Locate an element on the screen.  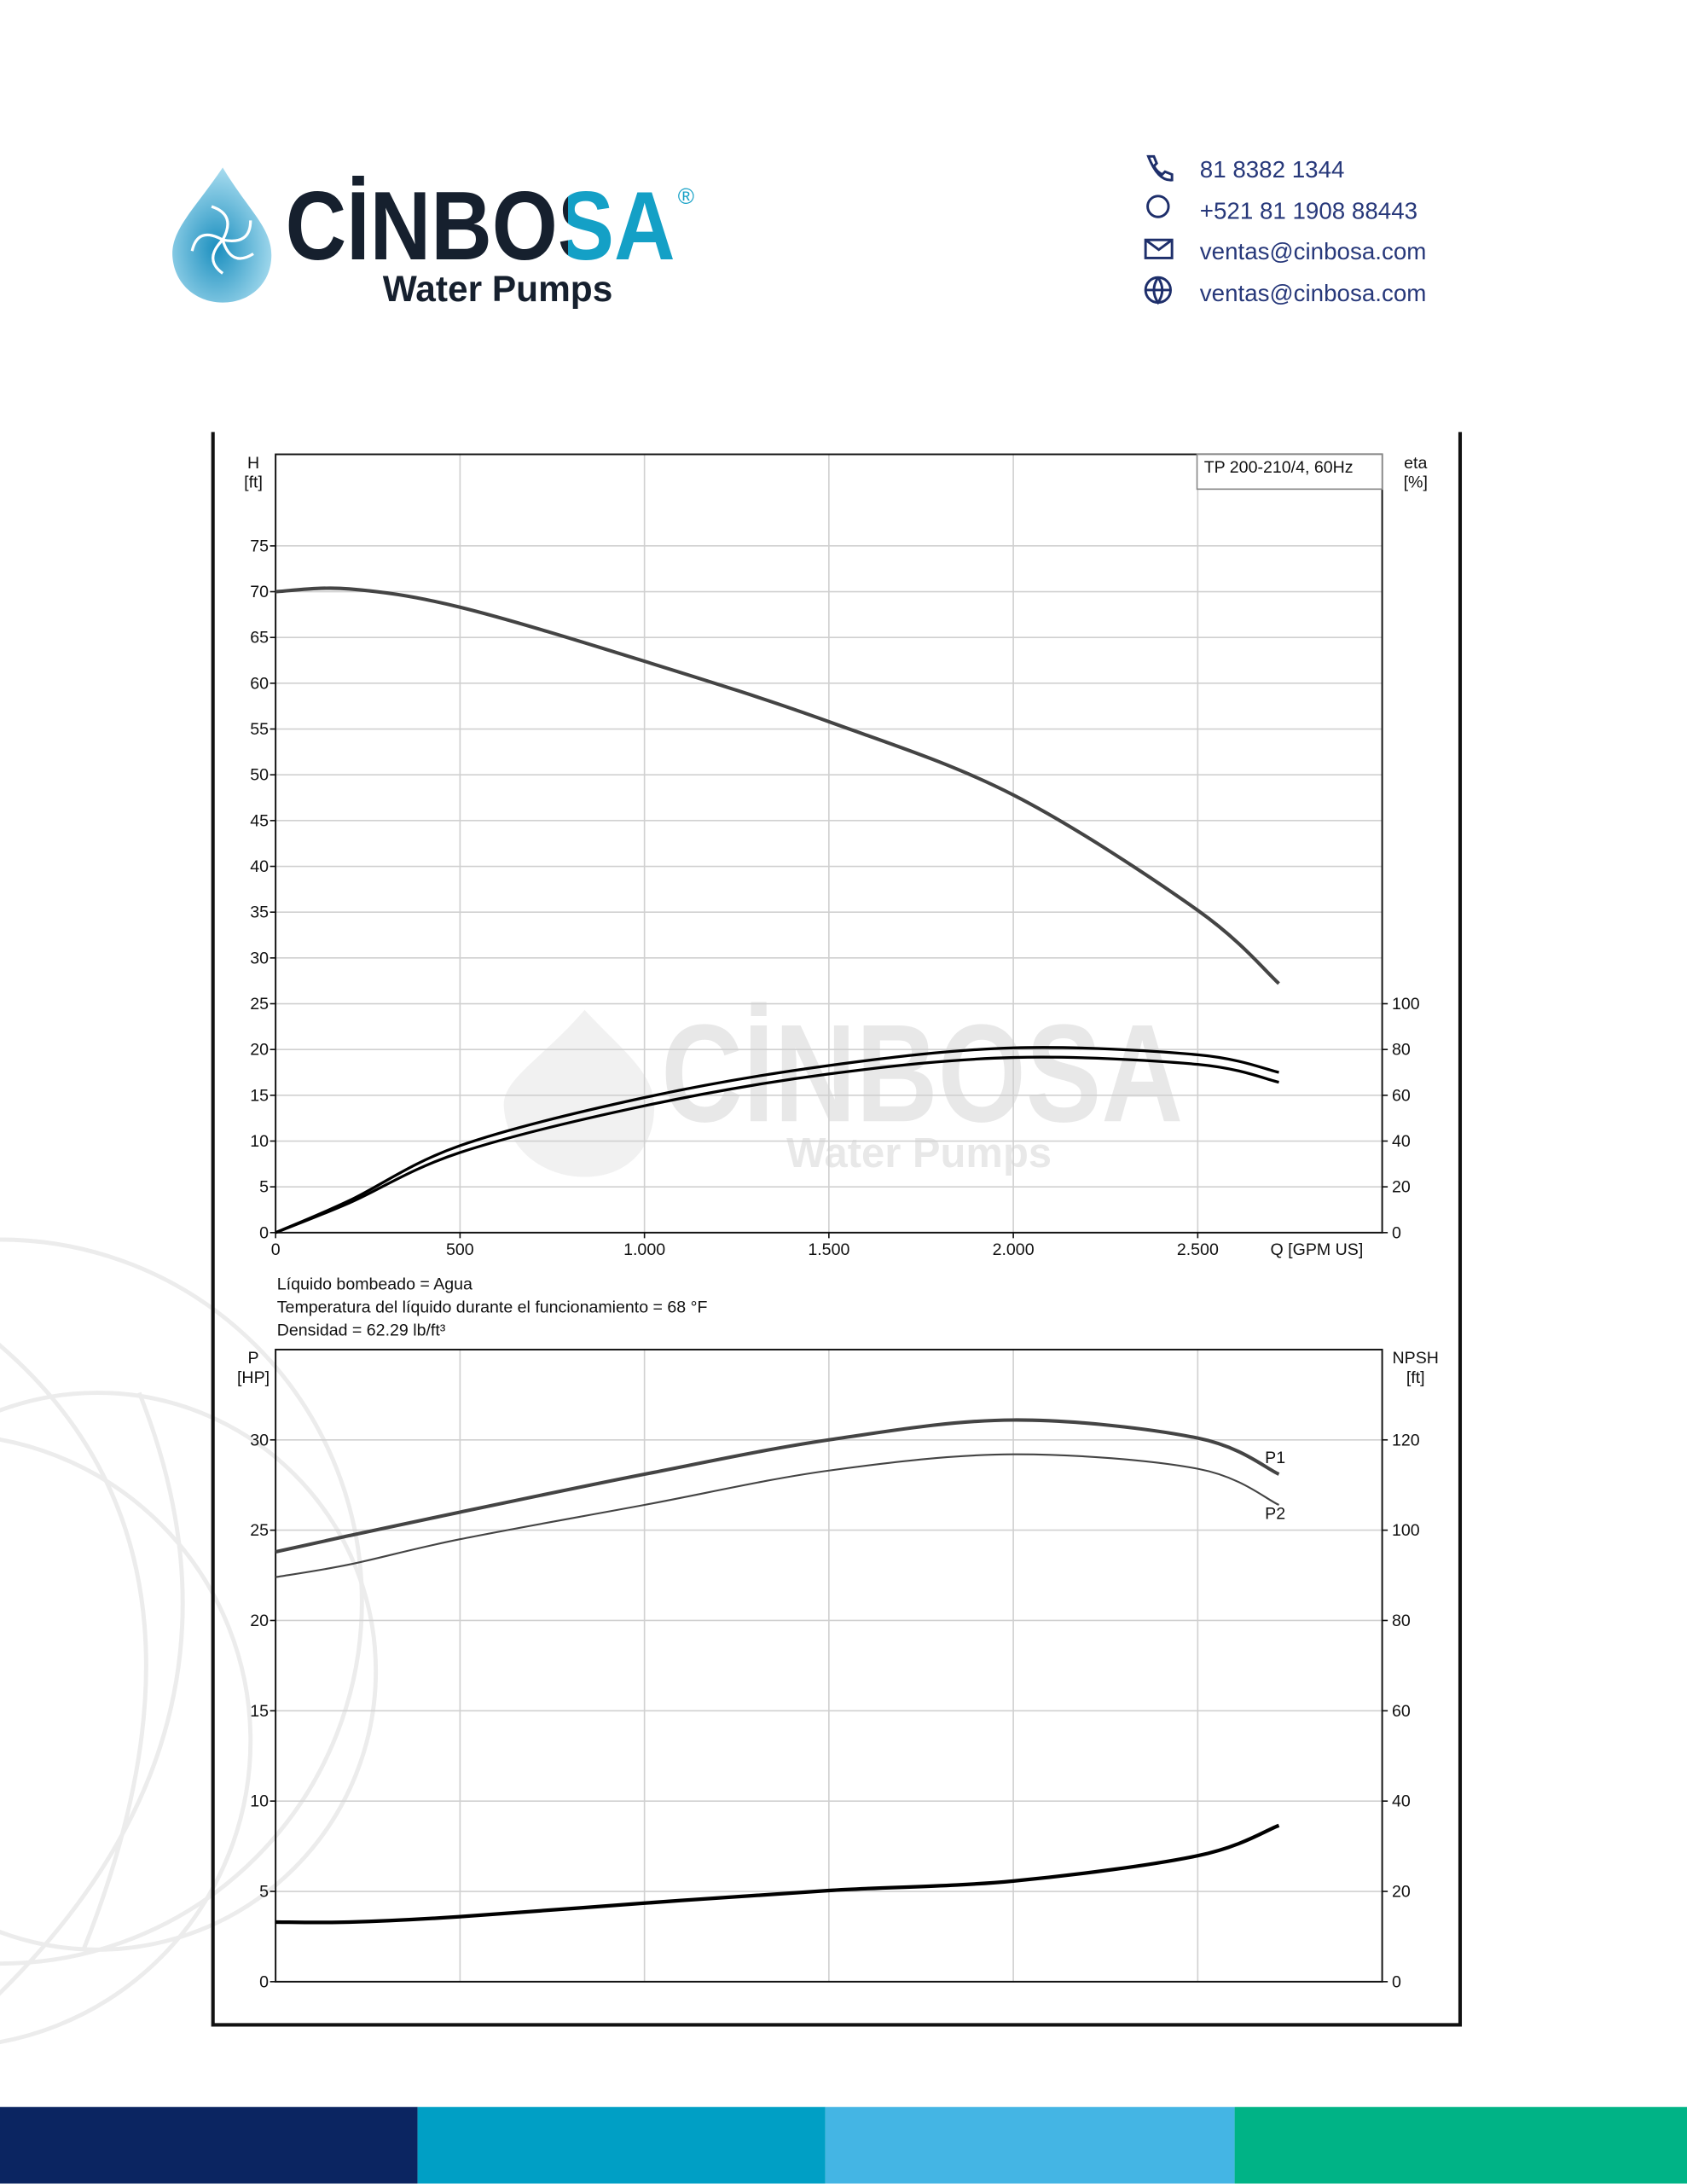
logo-tagline: Water Pumps is located at coordinates (498, 289).